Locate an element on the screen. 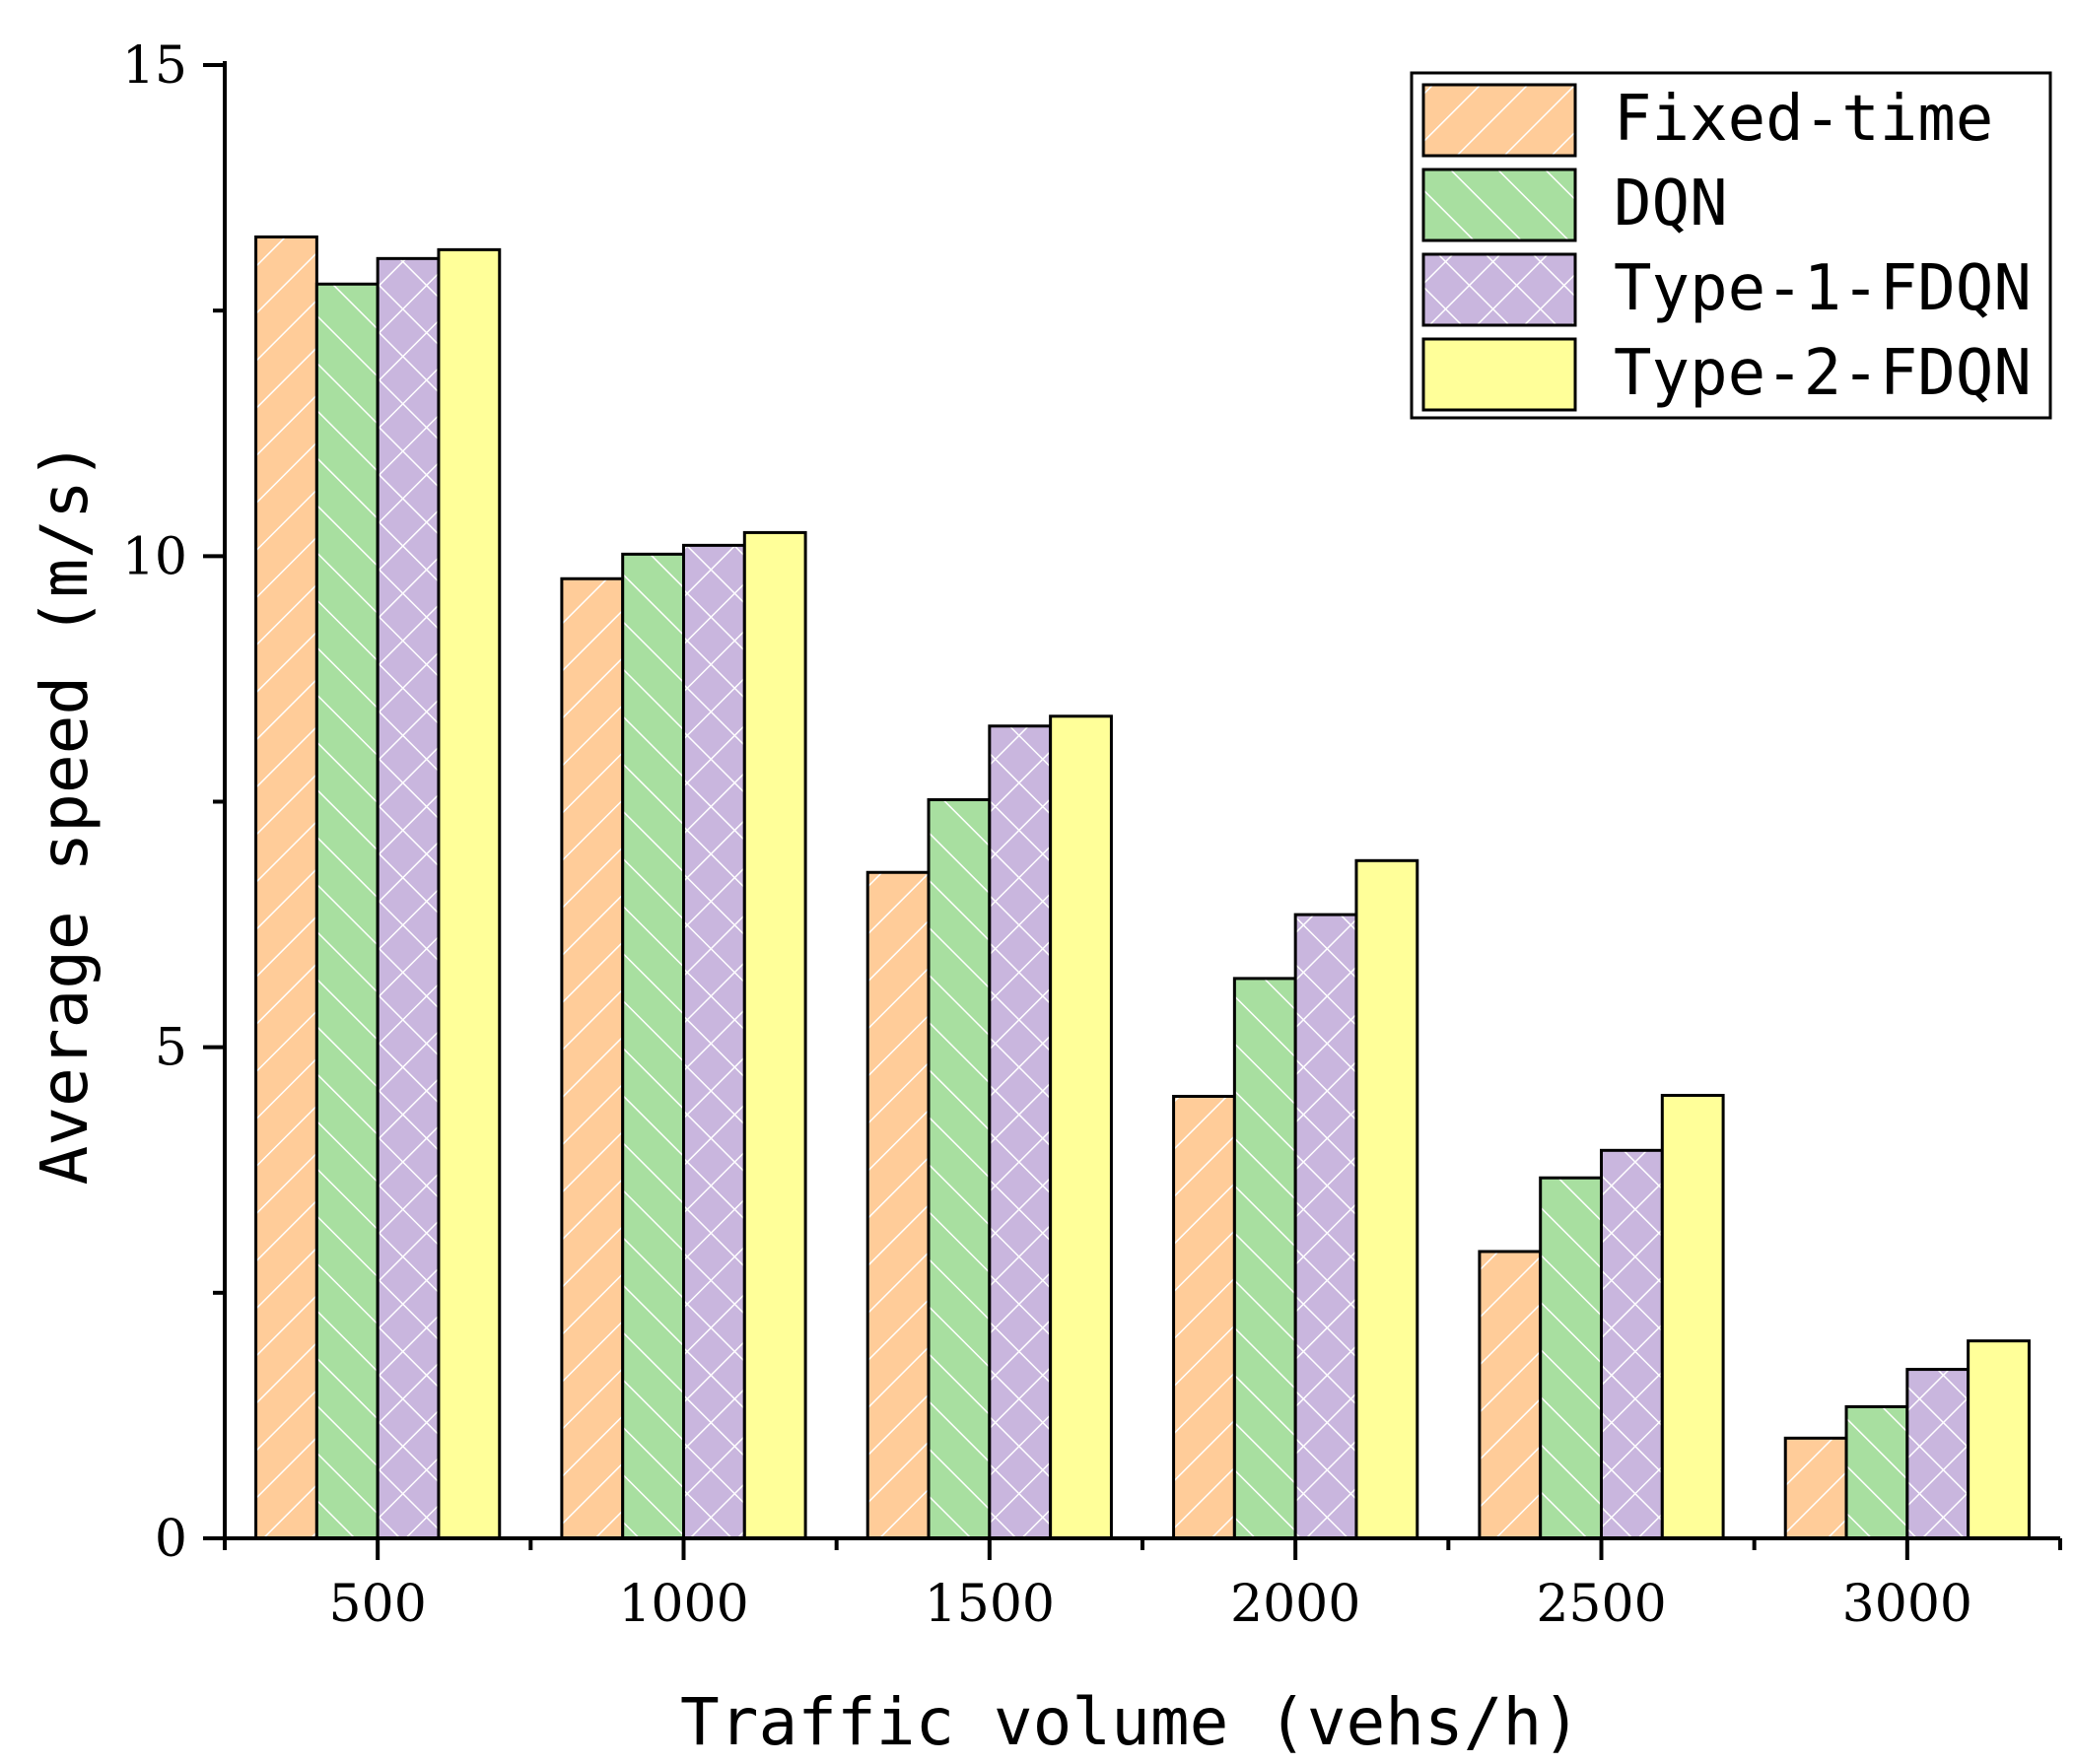 This screenshot has height=1764, width=2074. legend-item-dqn: DQN is located at coordinates (1574, 205).